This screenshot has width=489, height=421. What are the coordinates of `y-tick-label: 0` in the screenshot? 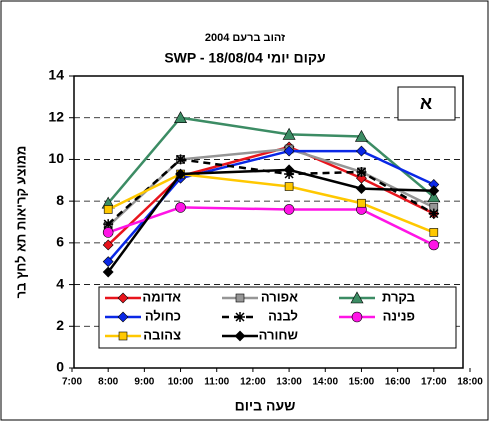 It's located at (60, 367).